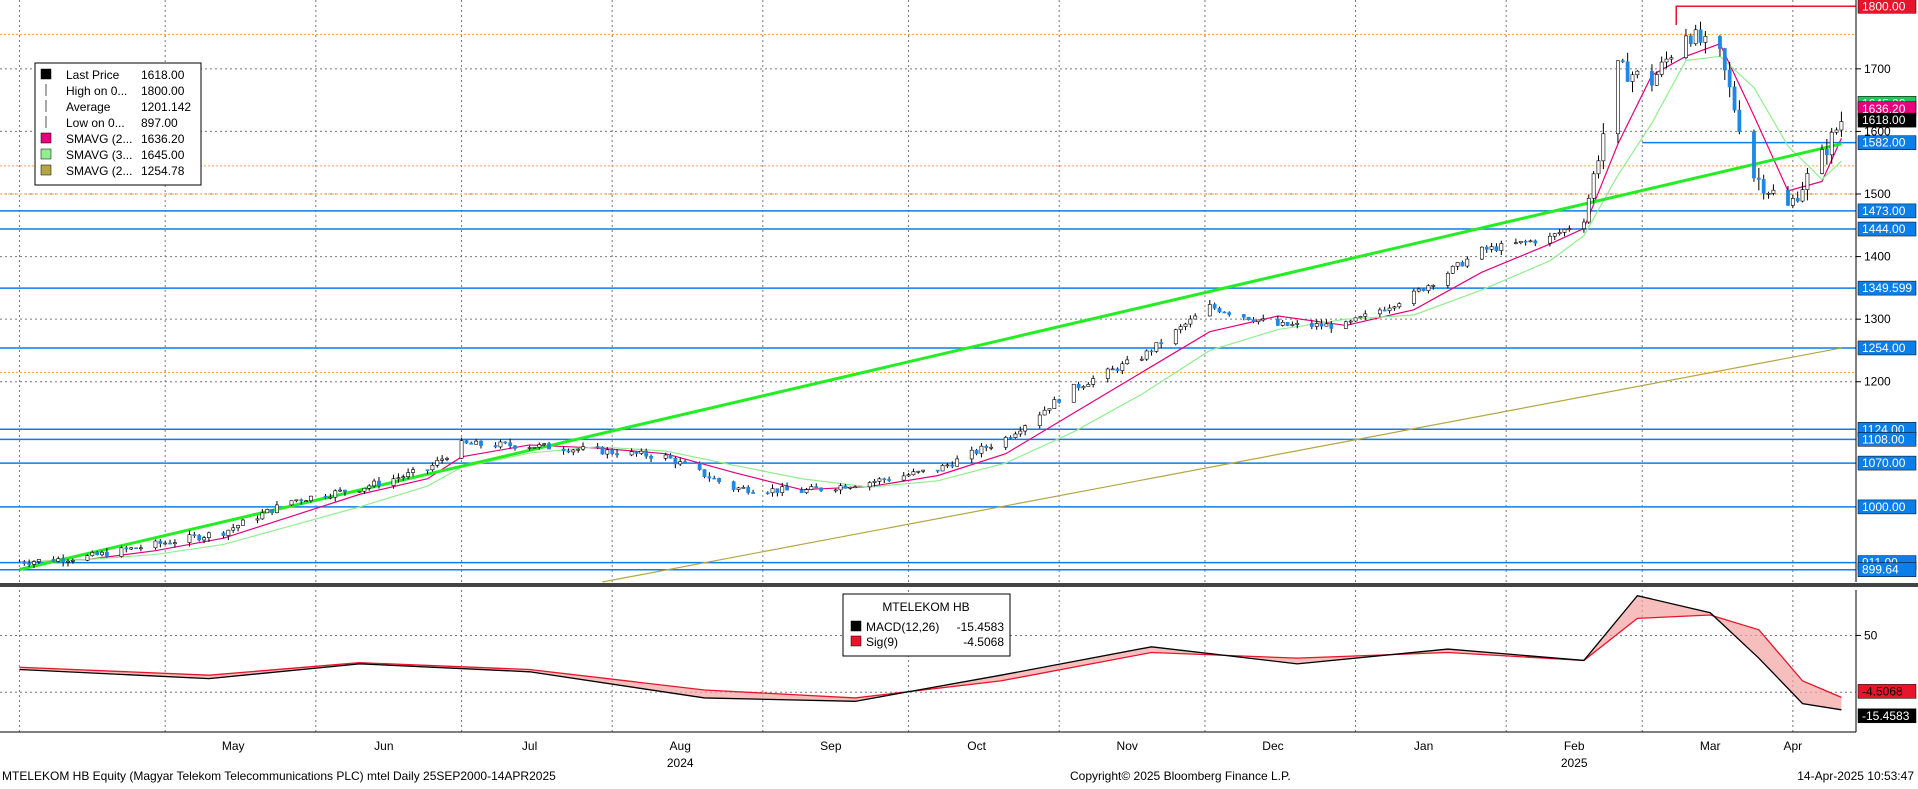 This screenshot has height=789, width=1918. Describe the element at coordinates (680, 746) in the screenshot. I see `x-month-label: Aug` at that location.